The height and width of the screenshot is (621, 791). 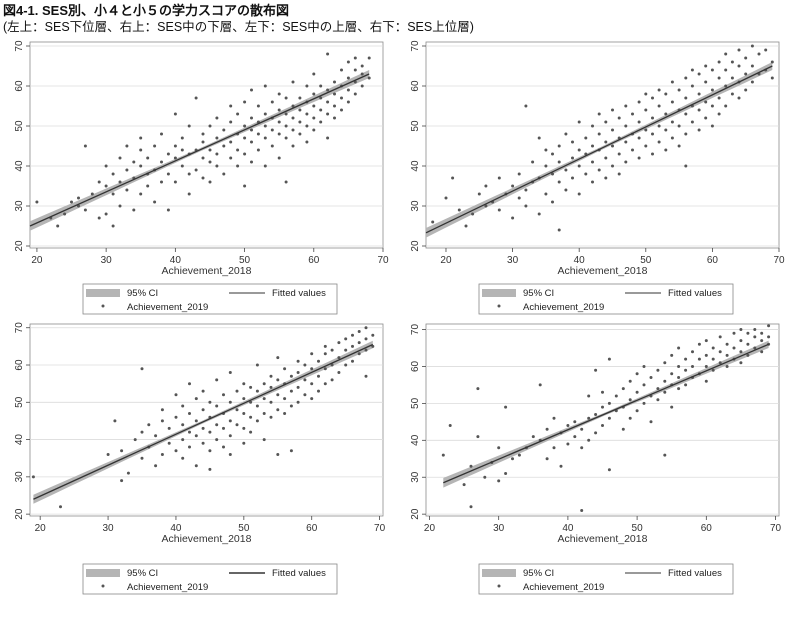 What do you see at coordinates (580, 260) in the screenshot?
I see `tr-xtick-label: 40` at bounding box center [580, 260].